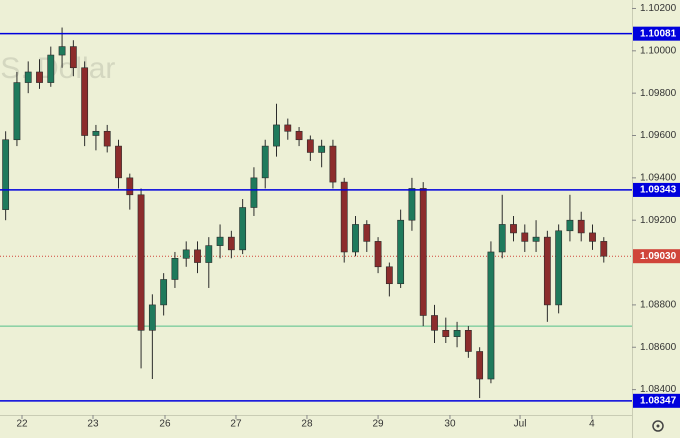 The height and width of the screenshot is (438, 680). I want to click on level-label: 1.09343, so click(658, 190).